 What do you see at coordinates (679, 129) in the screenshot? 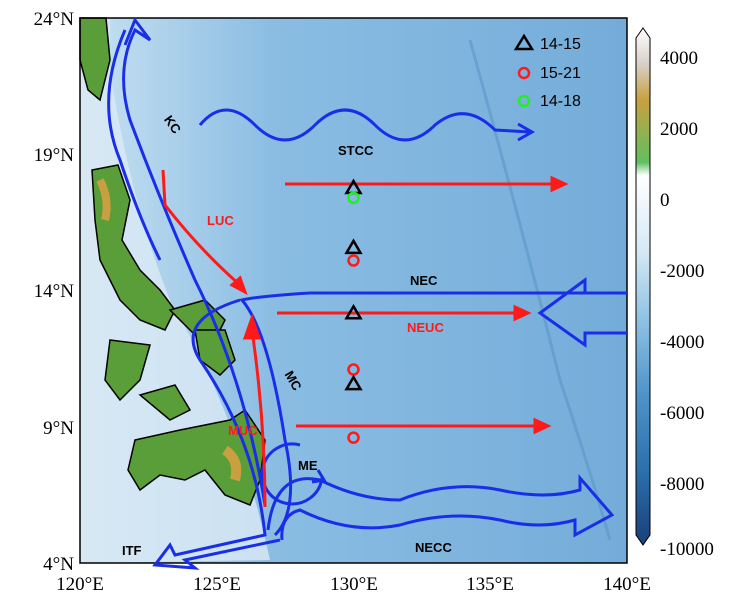
I see `colorbar-tick: 2000` at bounding box center [679, 129].